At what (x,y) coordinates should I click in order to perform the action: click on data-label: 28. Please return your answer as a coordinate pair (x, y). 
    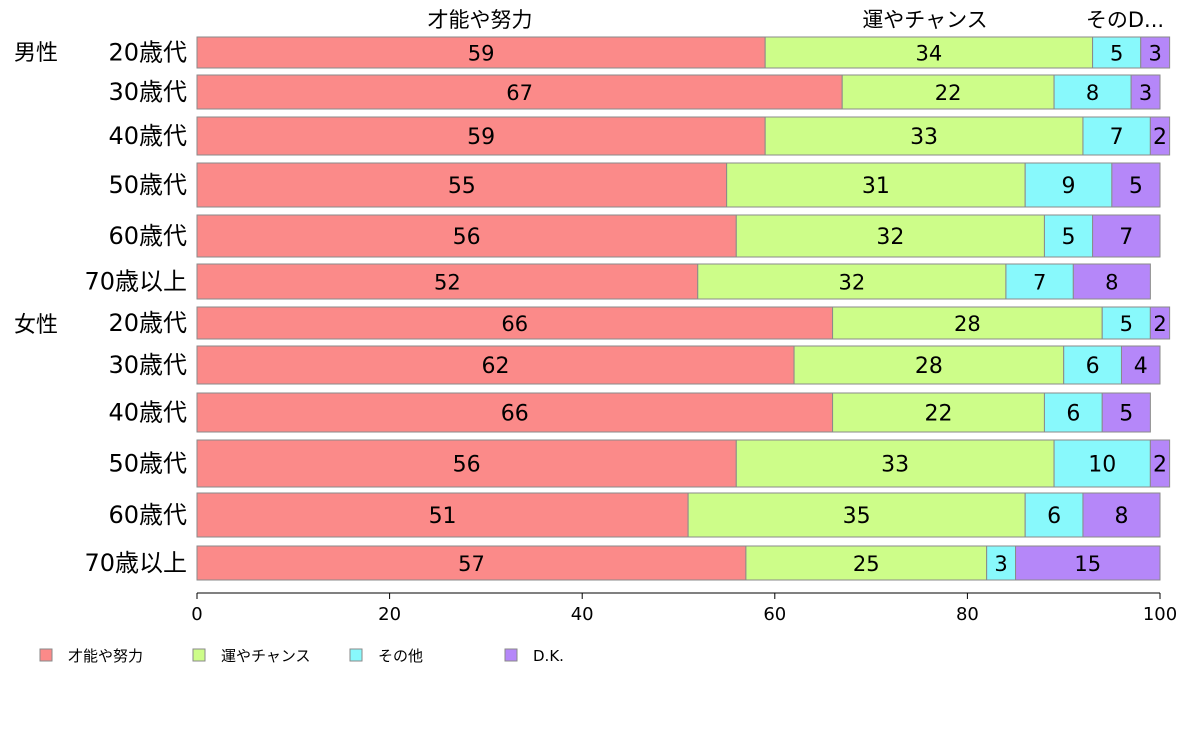
    Looking at the image, I should click on (929, 366).